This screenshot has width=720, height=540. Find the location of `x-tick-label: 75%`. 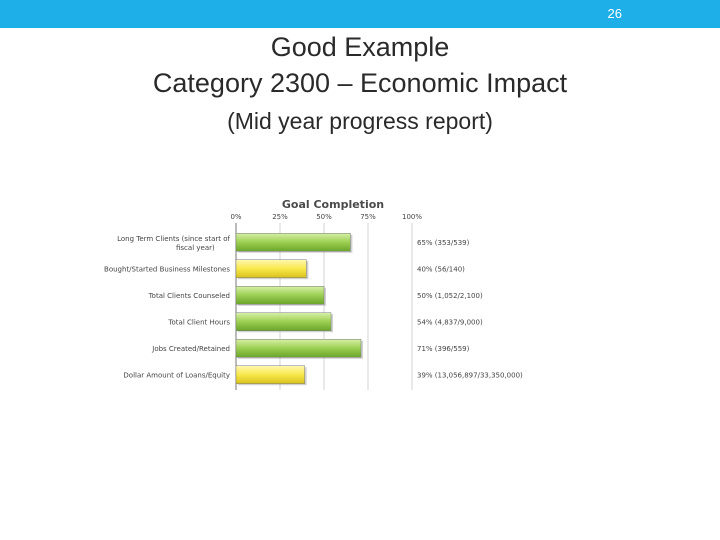

x-tick-label: 75% is located at coordinates (368, 217).